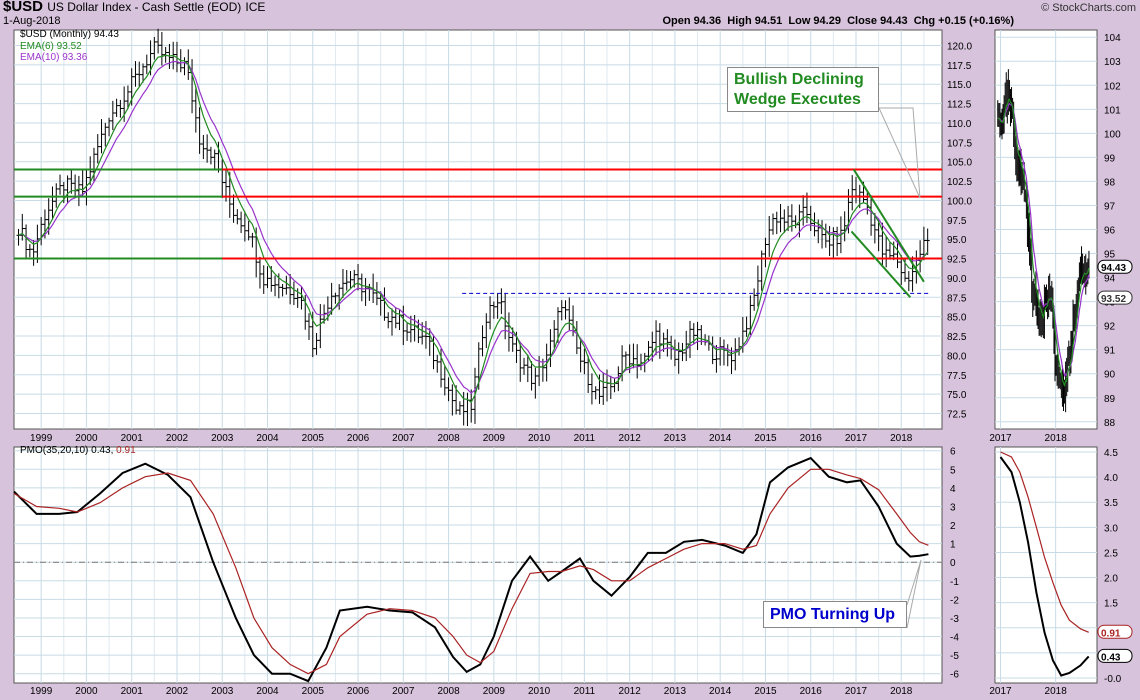 Image resolution: width=1140 pixels, height=700 pixels. What do you see at coordinates (675, 438) in the screenshot?
I see `x-tick-label-price: 2013` at bounding box center [675, 438].